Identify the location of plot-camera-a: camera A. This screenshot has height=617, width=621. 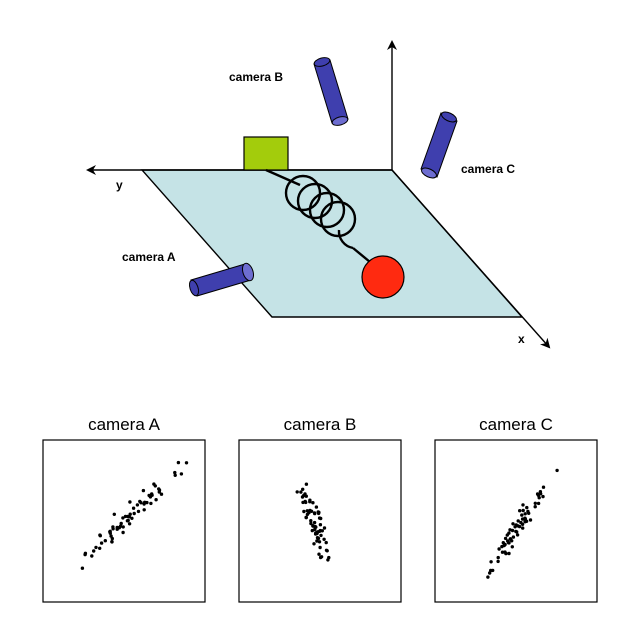
(124, 509).